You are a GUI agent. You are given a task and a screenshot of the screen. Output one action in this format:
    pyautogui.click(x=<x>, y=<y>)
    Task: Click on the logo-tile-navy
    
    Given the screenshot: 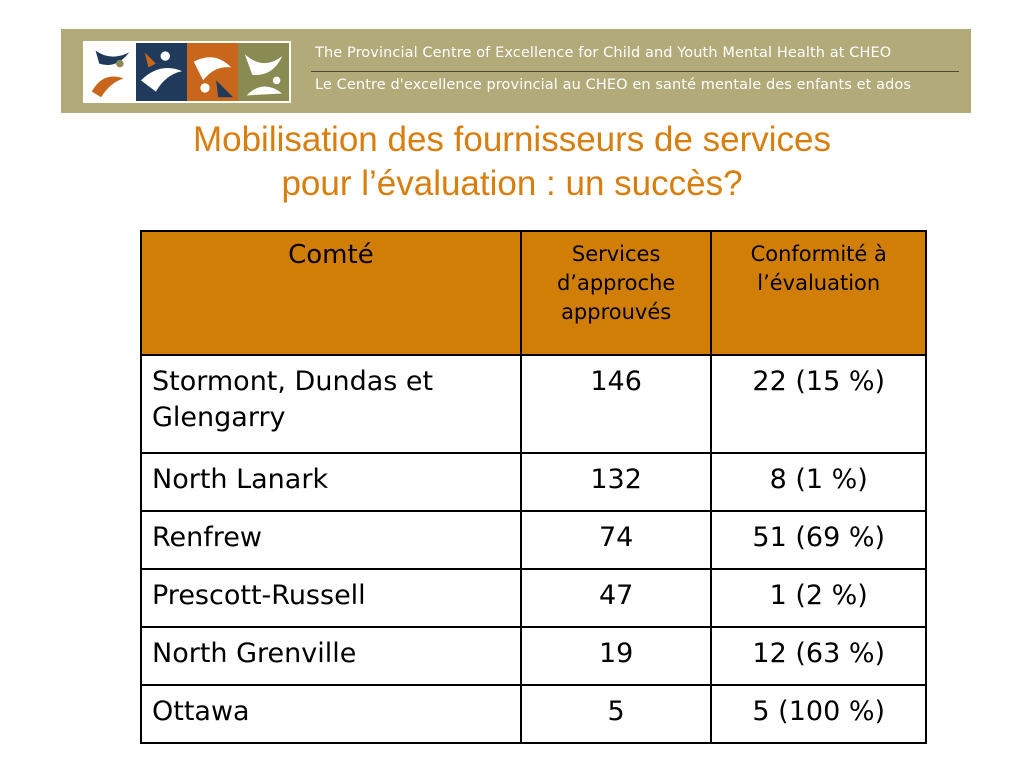 What is the action you would take?
    pyautogui.click(x=161, y=72)
    